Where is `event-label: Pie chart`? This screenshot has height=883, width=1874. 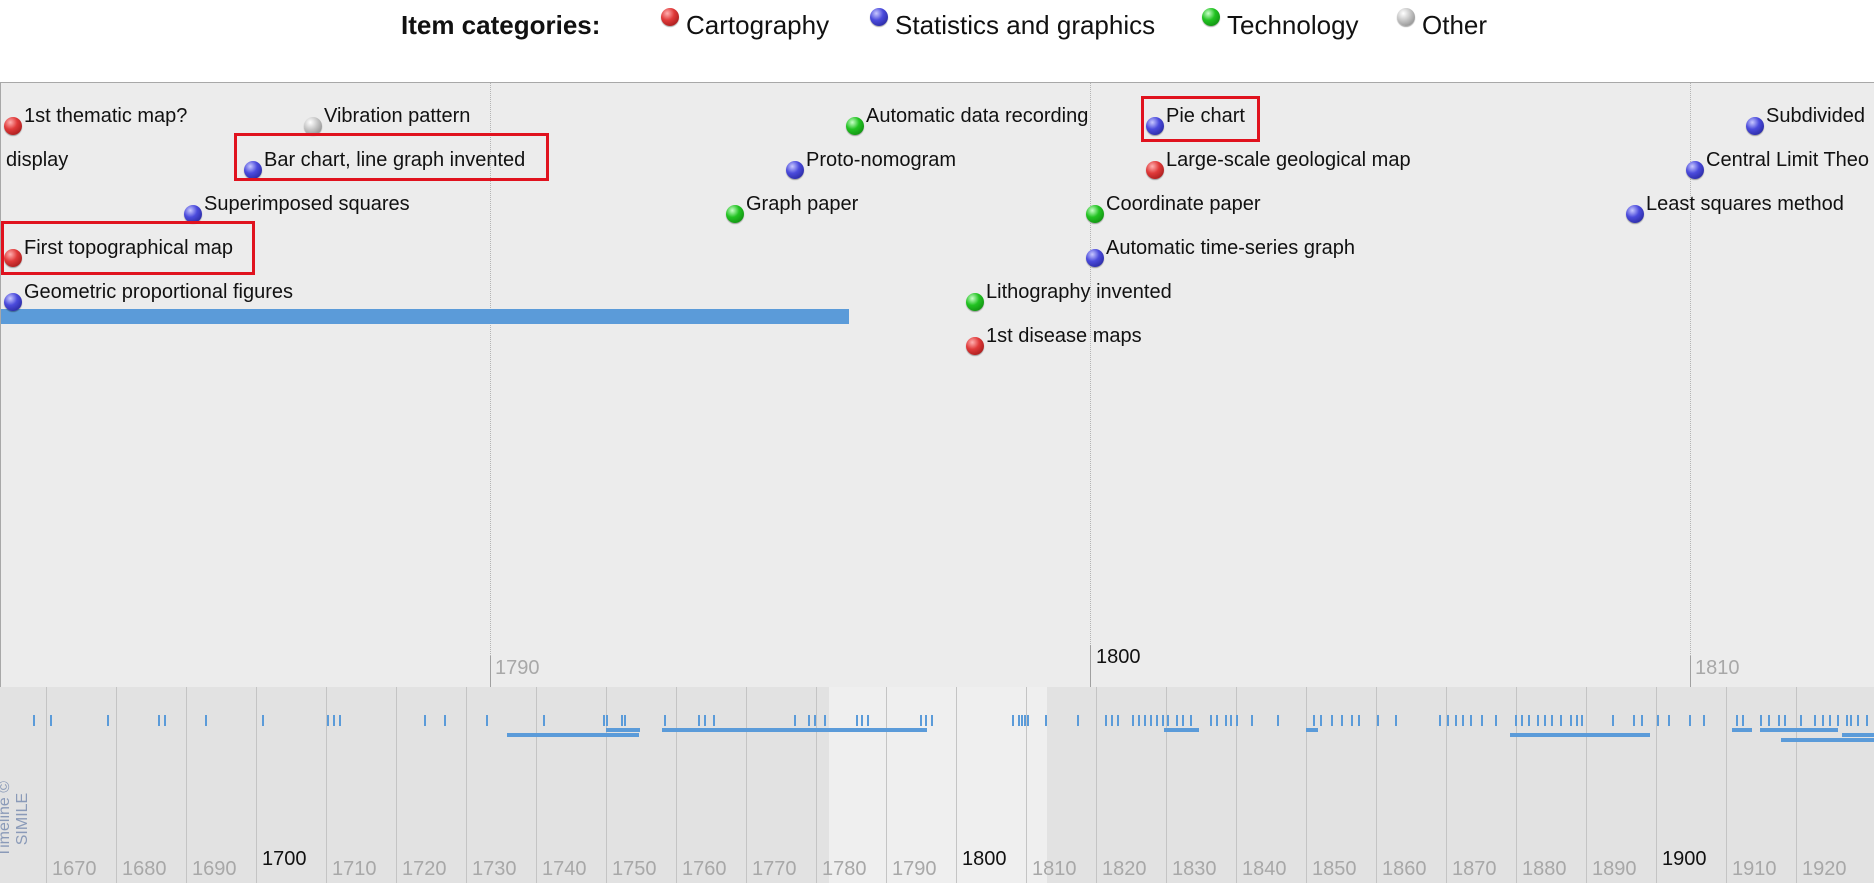 event-label: Pie chart is located at coordinates (1205, 116).